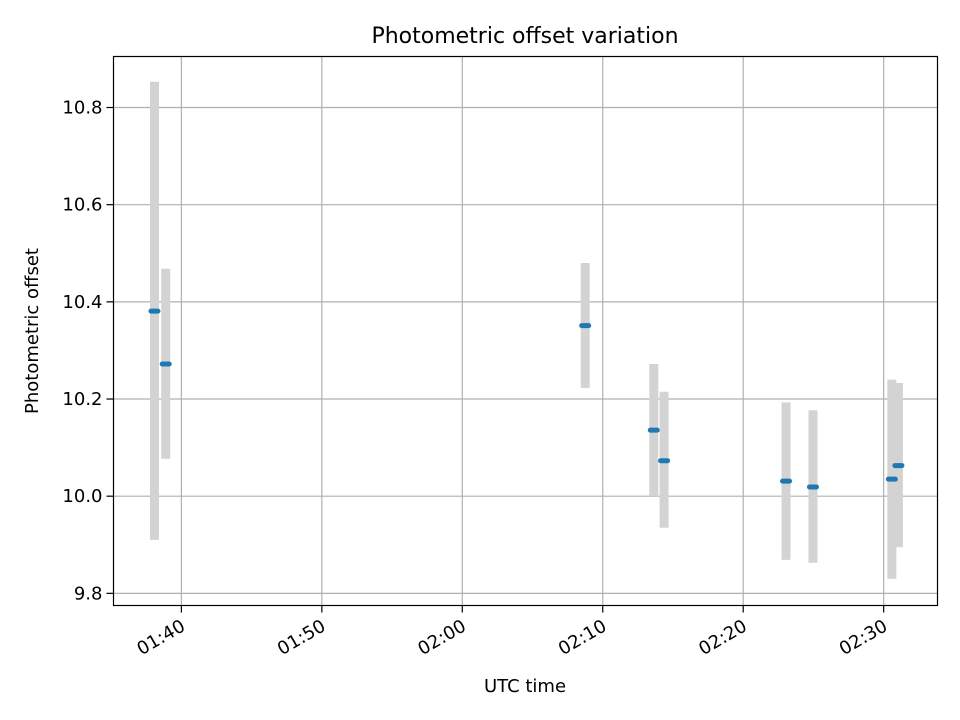 This screenshot has width=960, height=720. Describe the element at coordinates (82, 205) in the screenshot. I see `y-tick-label: 10.6` at that location.